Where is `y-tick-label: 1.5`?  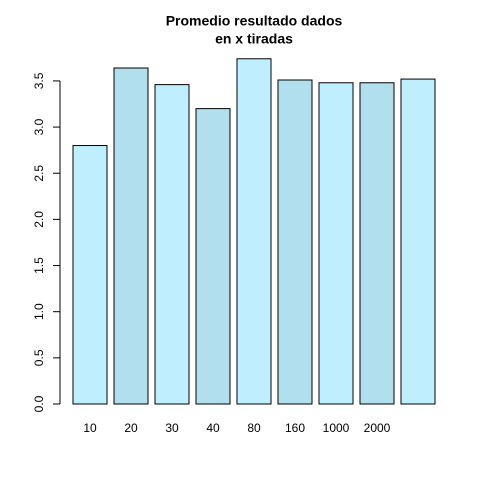
y-tick-label: 1.5 is located at coordinates (39, 265).